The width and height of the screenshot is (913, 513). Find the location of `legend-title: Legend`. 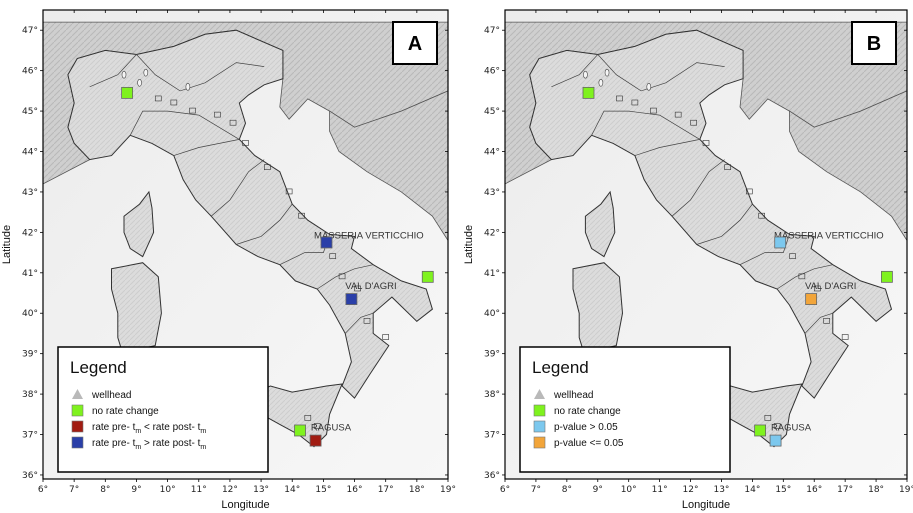

legend-title: Legend is located at coordinates (98, 367).